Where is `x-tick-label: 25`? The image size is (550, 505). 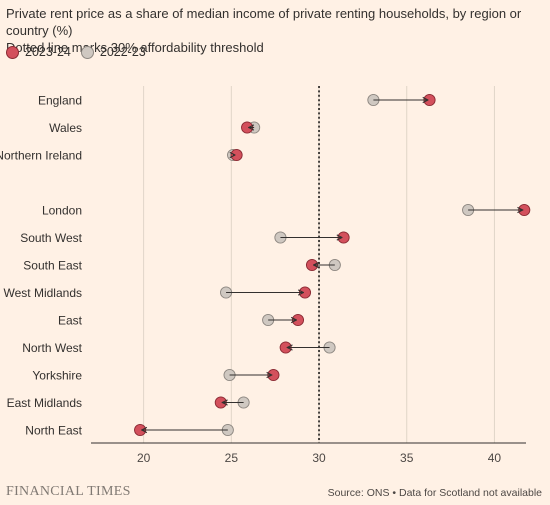
x-tick-label: 25 is located at coordinates (232, 458).